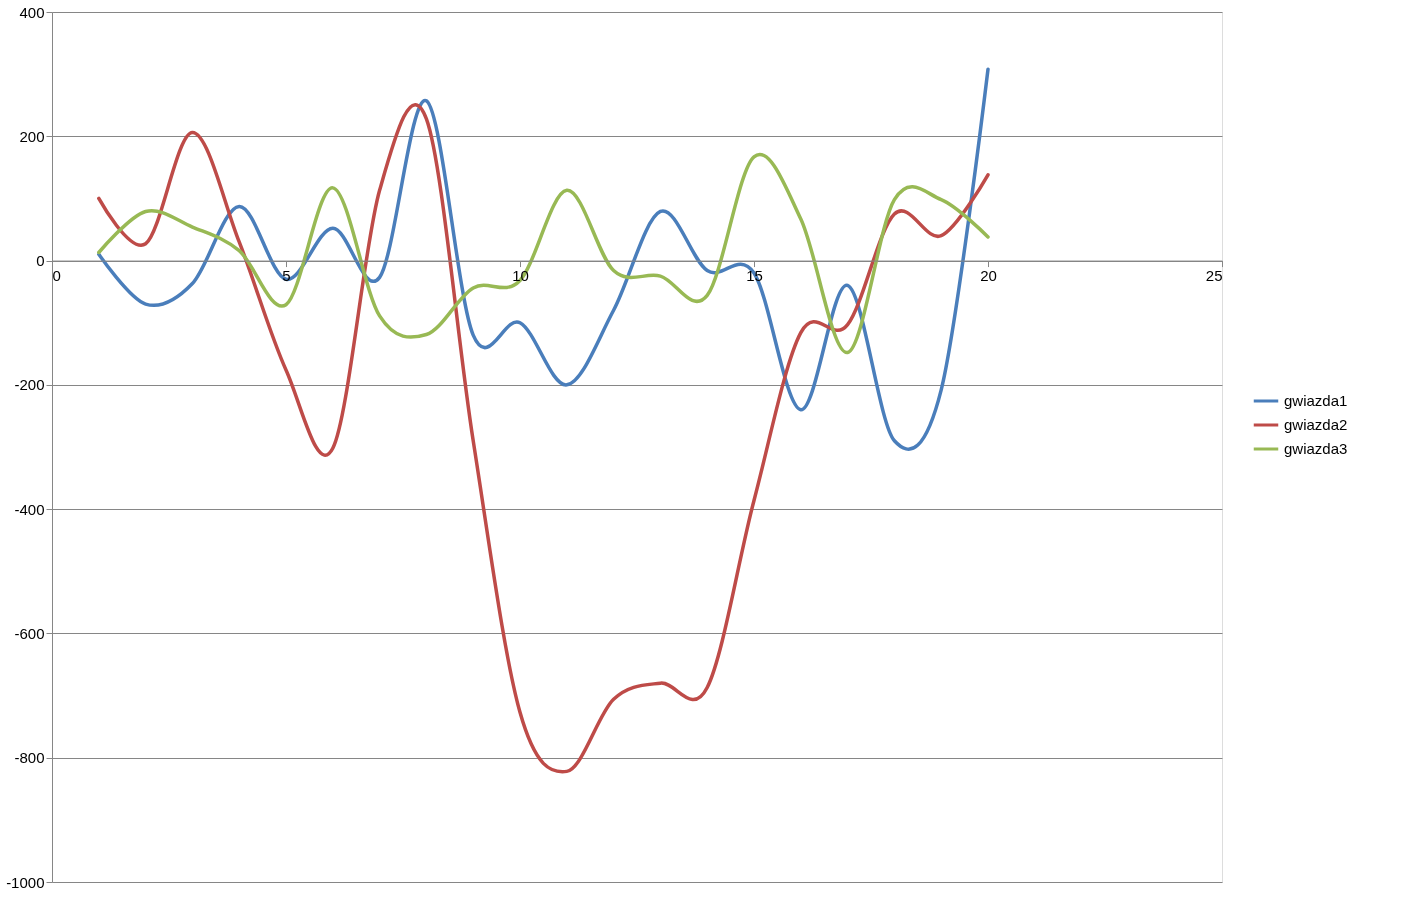 The width and height of the screenshot is (1418, 912). Describe the element at coordinates (1214, 276) in the screenshot. I see `x-tick-label: 25` at that location.